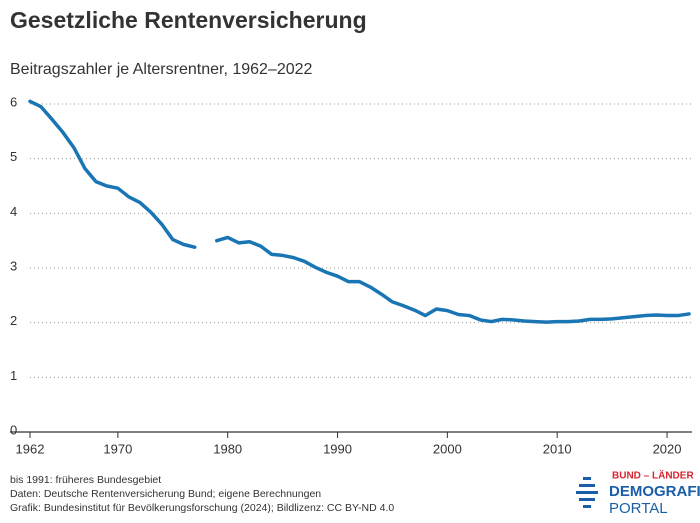 This screenshot has height=523, width=700. Describe the element at coordinates (653, 475) in the screenshot. I see `logo-top: BUND – LÄNDER` at that location.